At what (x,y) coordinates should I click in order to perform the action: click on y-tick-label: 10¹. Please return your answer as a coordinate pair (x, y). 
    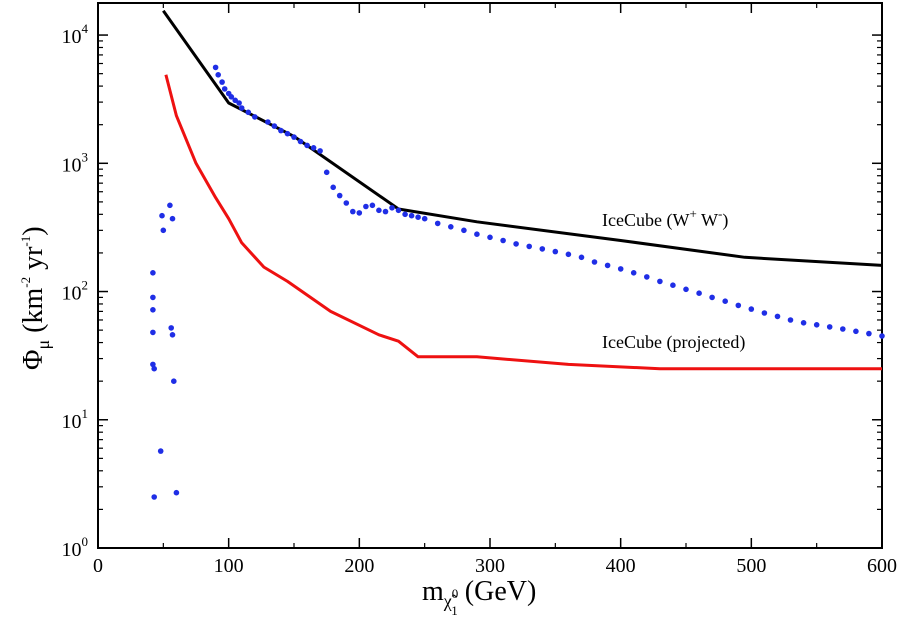
    Looking at the image, I should click on (75, 419).